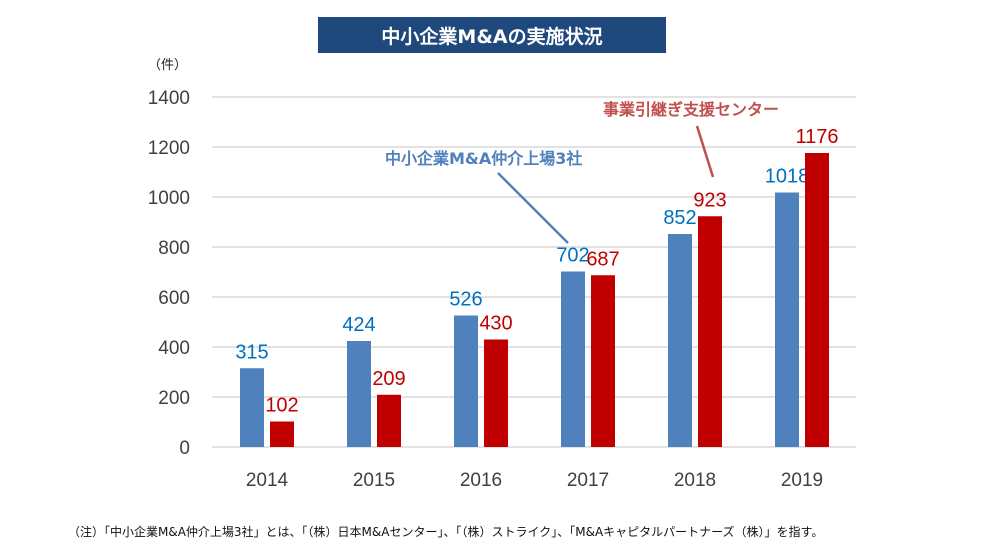  I want to click on data-label: 923, so click(709, 200).